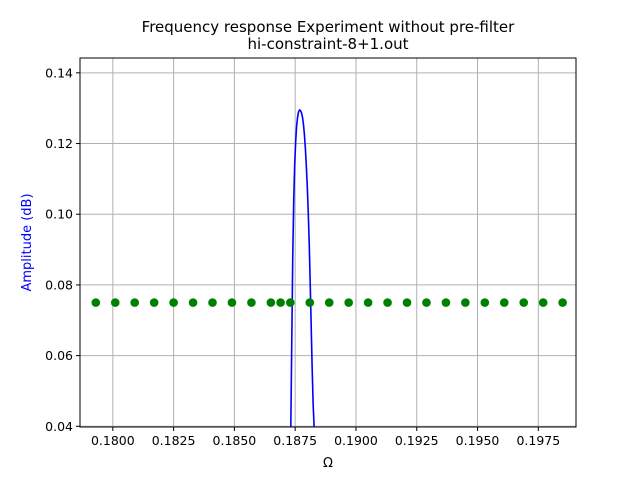 This screenshot has height=480, width=640. I want to click on x-tick-label: 0.1900, so click(356, 440).